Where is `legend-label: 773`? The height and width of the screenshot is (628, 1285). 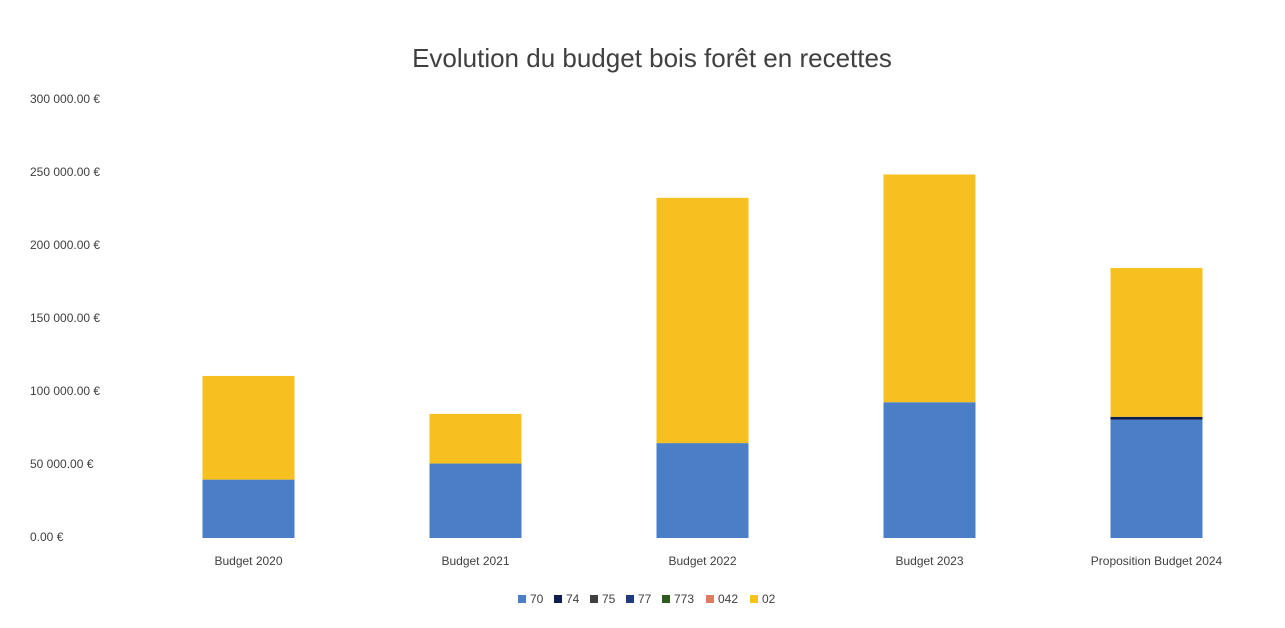 legend-label: 773 is located at coordinates (684, 599).